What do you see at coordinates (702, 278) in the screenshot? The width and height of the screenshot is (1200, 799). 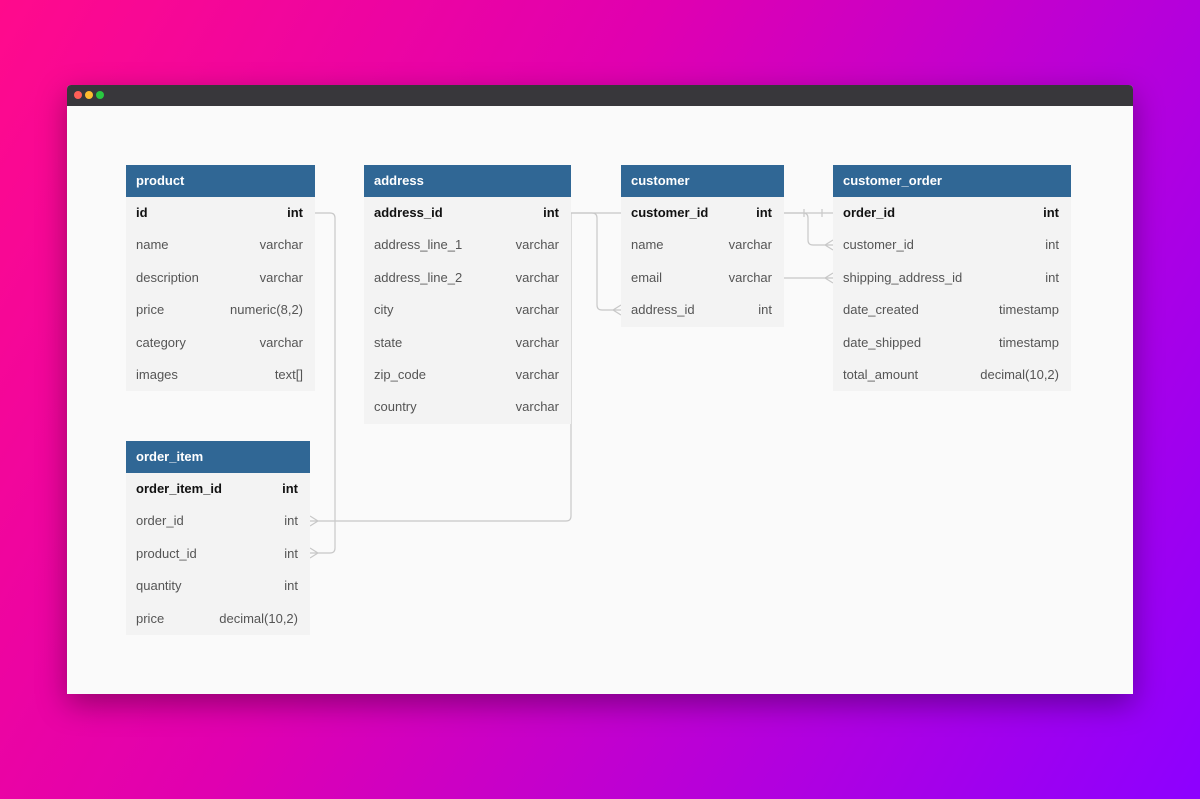 I see `table-row: email varchar` at bounding box center [702, 278].